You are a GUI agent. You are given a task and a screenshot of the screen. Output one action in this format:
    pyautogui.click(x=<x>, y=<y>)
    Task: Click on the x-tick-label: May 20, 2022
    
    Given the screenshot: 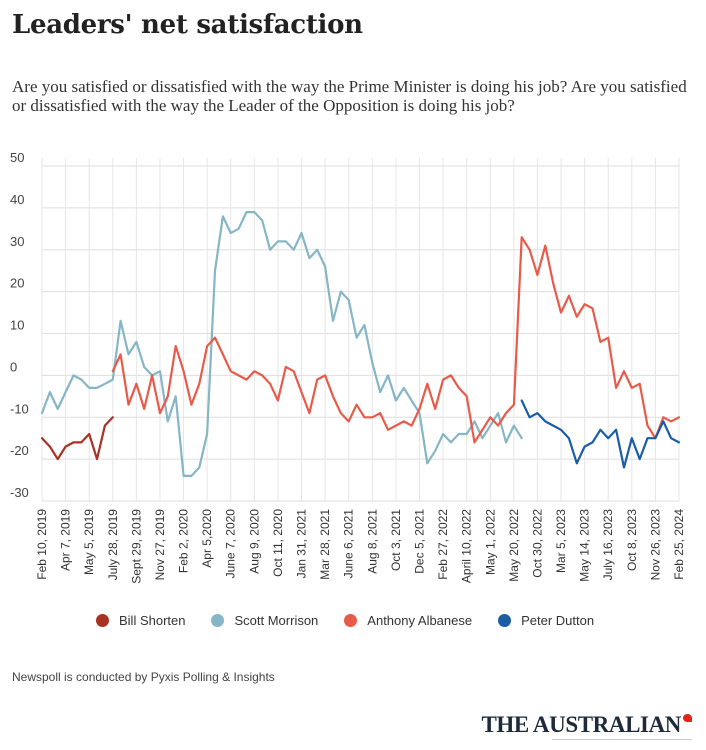 What is the action you would take?
    pyautogui.click(x=514, y=545)
    